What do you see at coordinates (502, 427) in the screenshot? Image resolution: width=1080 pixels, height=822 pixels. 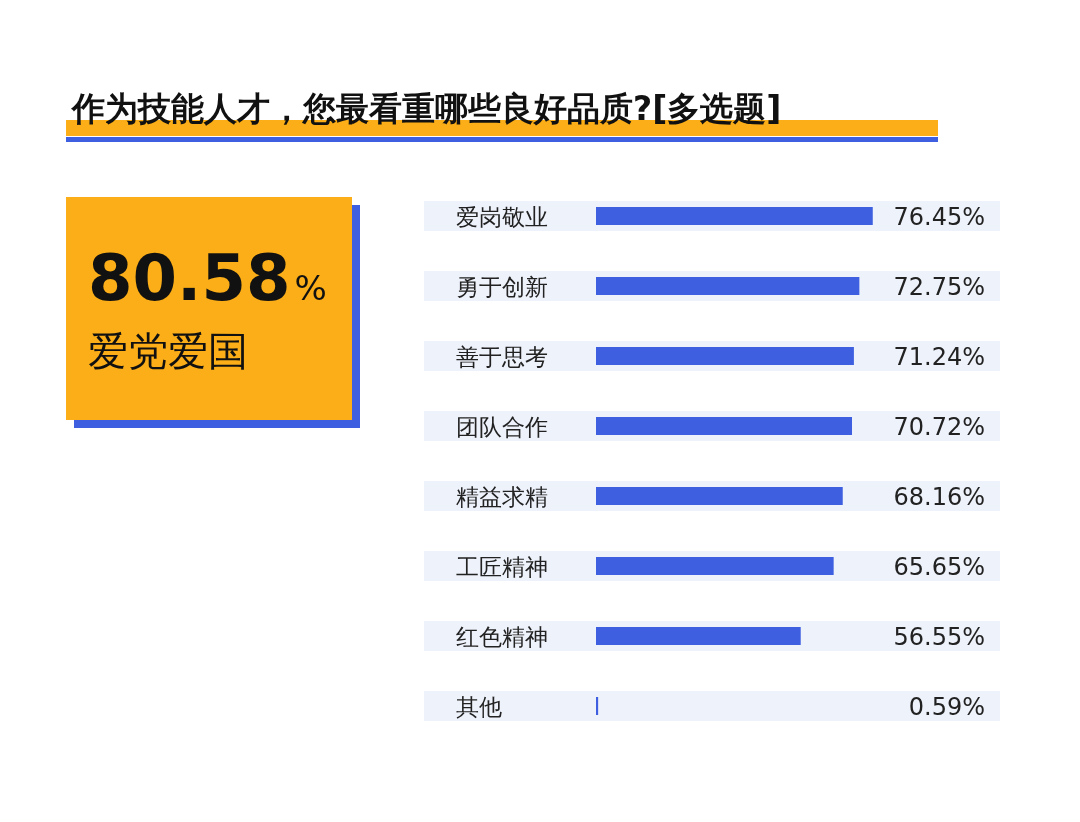 I see `y-tick-label: 团队合作` at bounding box center [502, 427].